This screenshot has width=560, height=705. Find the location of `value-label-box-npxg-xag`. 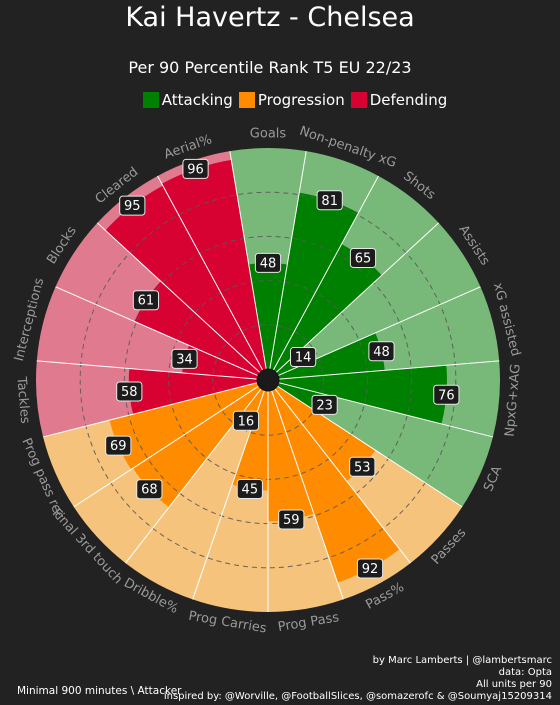

value-label-box-npxg-xag is located at coordinates (446, 394).